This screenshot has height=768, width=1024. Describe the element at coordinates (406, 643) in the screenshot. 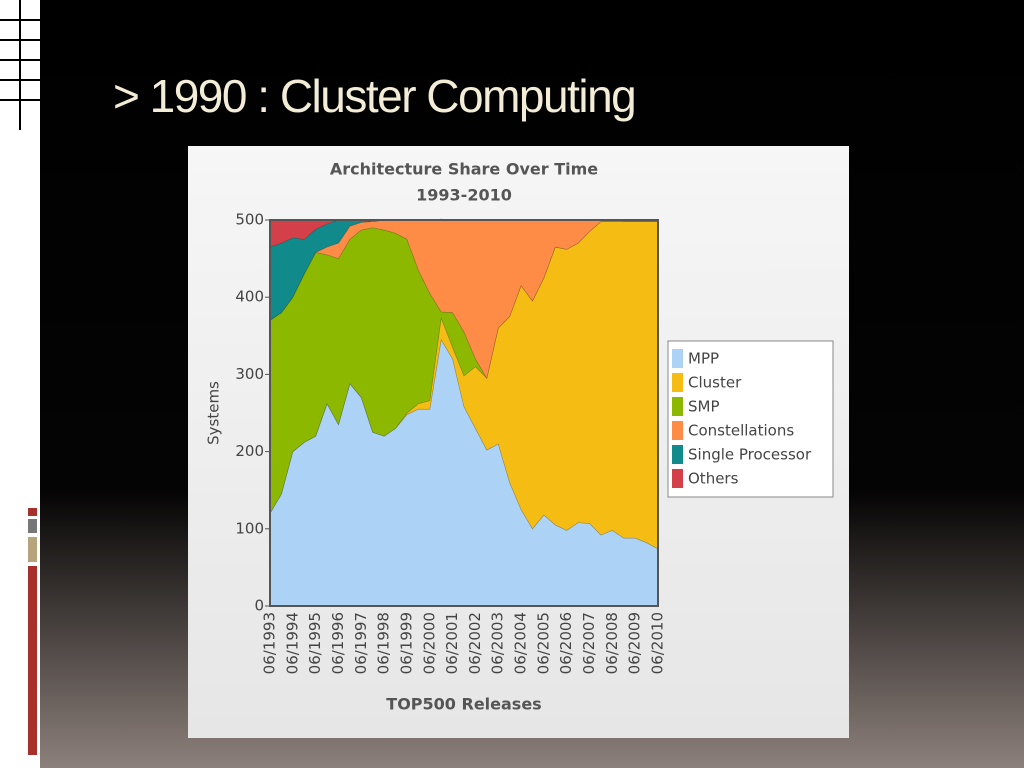

I see `x-tick-label: 06/1999` at that location.